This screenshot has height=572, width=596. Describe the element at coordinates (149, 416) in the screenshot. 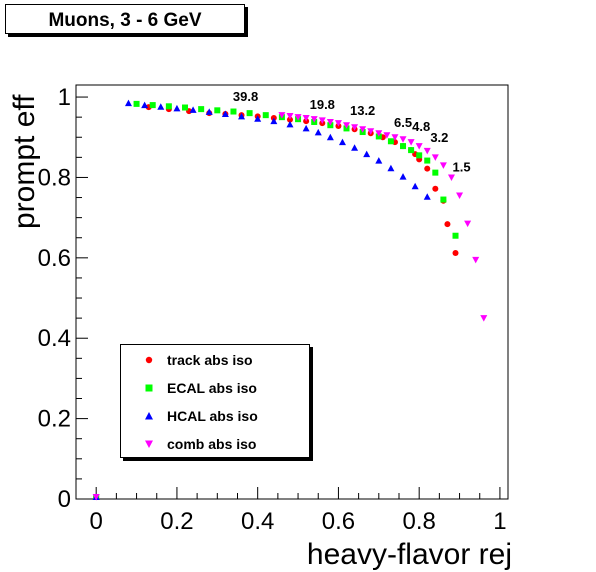

I see `legend-marker-hcal` at that location.